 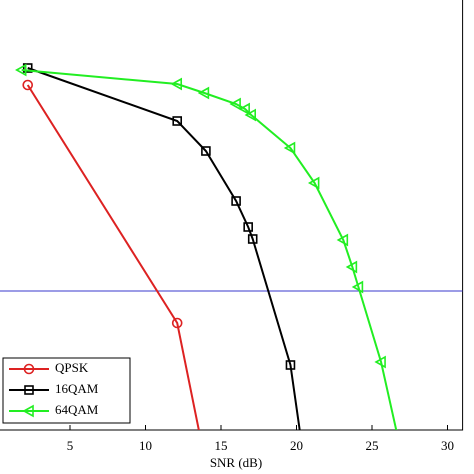 What do you see at coordinates (372, 445) in the screenshot?
I see `x-tick-label: 25` at bounding box center [372, 445].